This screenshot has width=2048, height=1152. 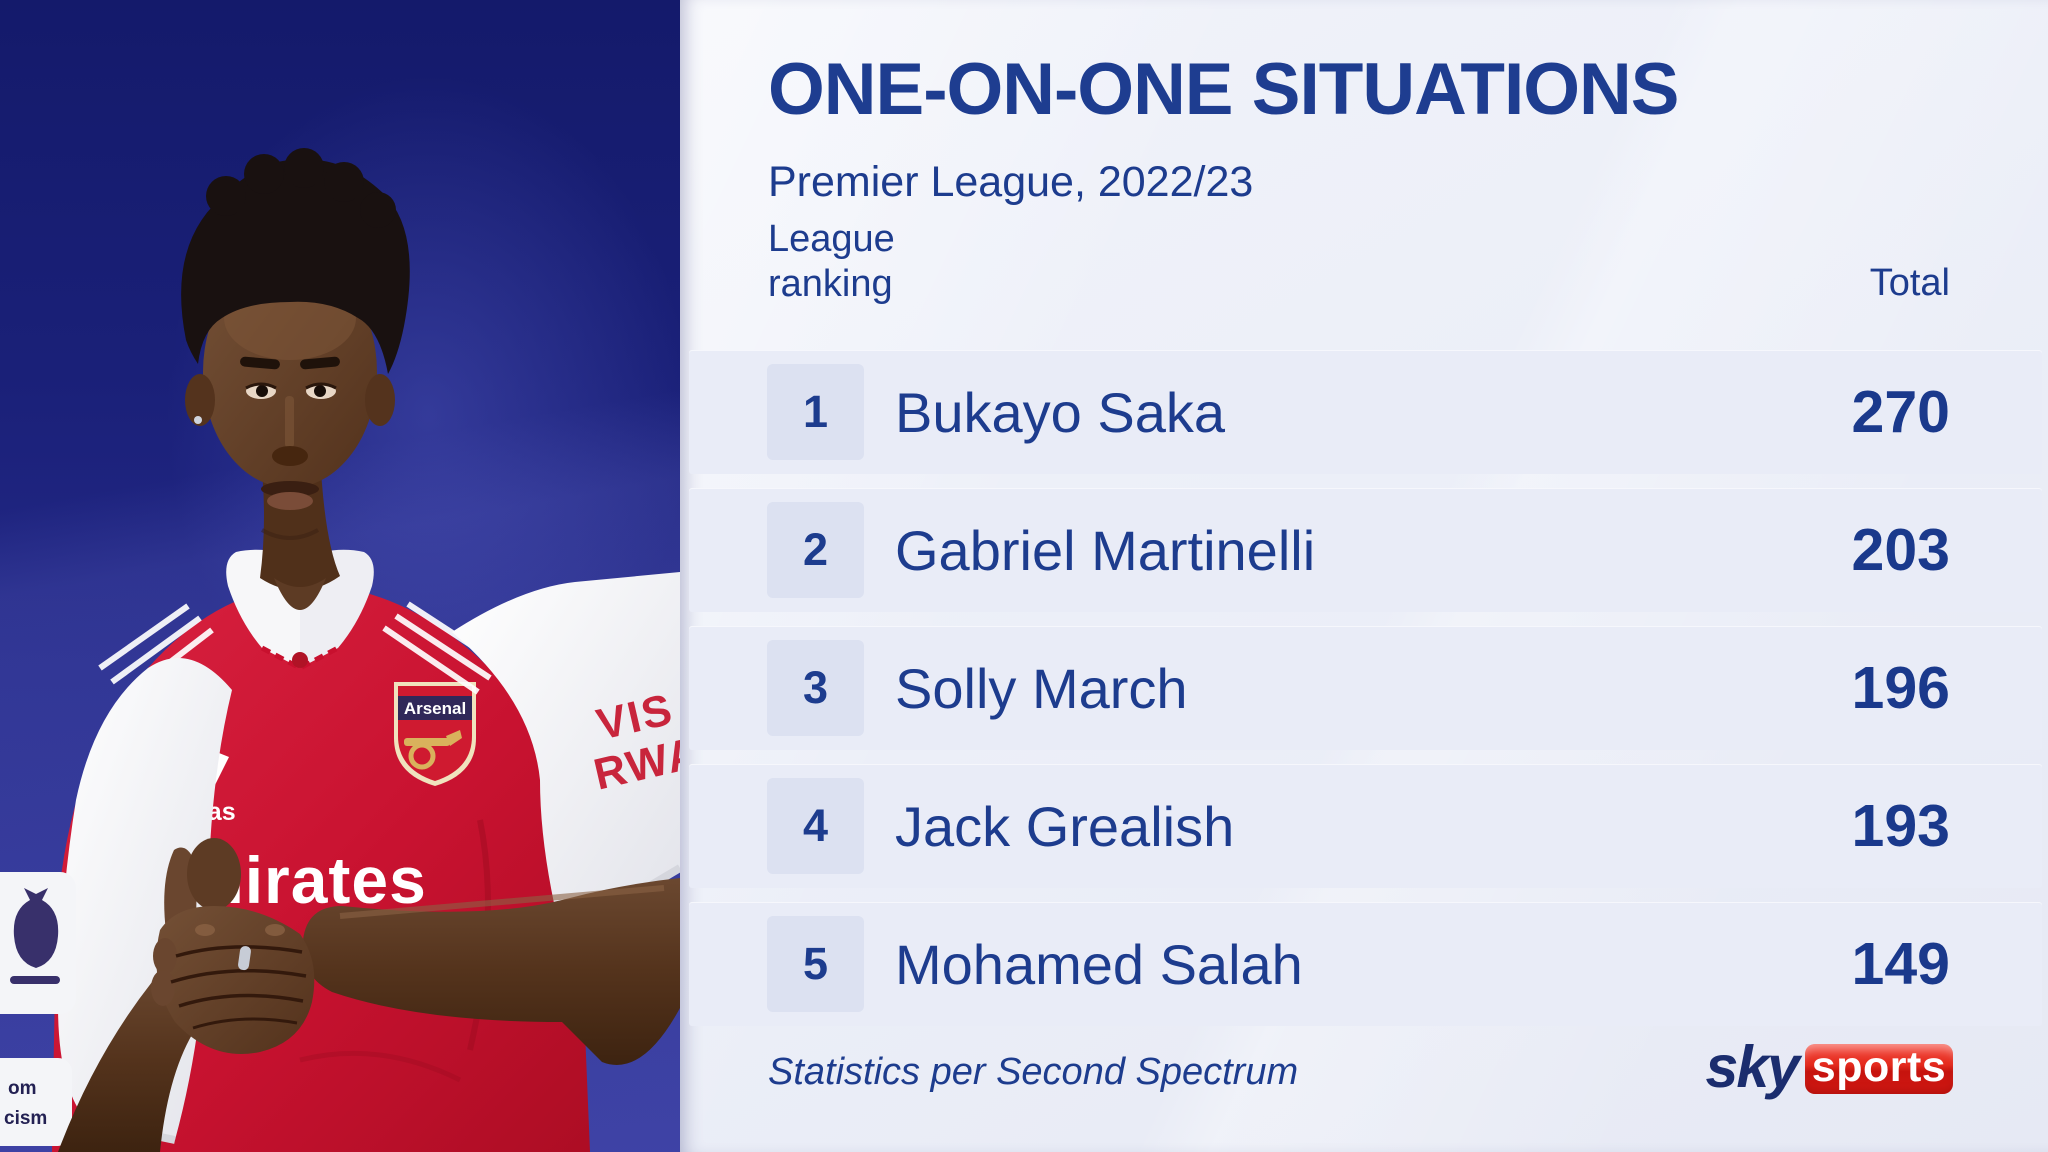 What do you see at coordinates (1041, 688) in the screenshot?
I see `player-name: Solly March` at bounding box center [1041, 688].